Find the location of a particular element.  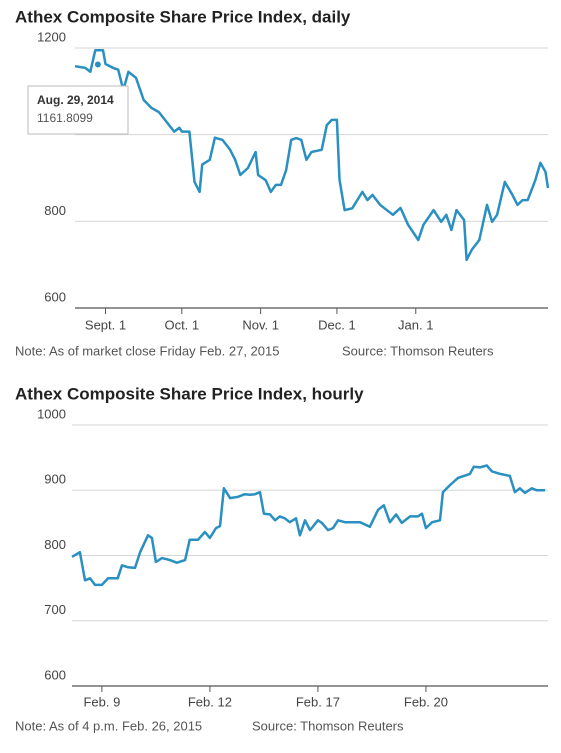

tooltip-value: 1161.8099 is located at coordinates (65, 118).